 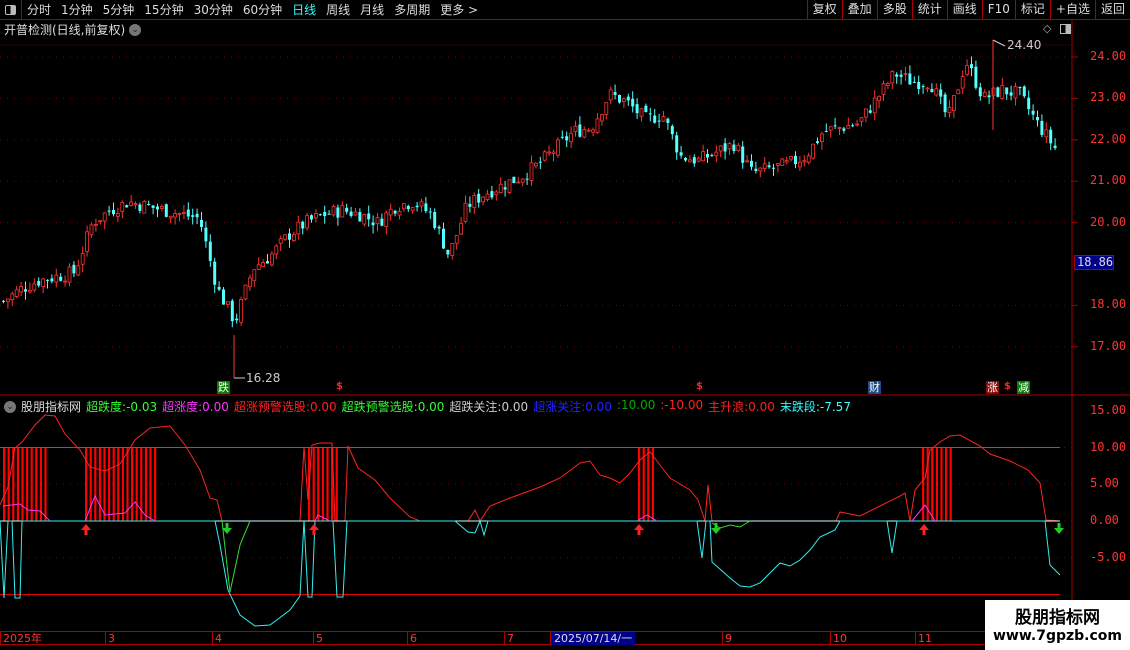 What do you see at coordinates (77, 10) in the screenshot?
I see `period-tab: 1分钟` at bounding box center [77, 10].